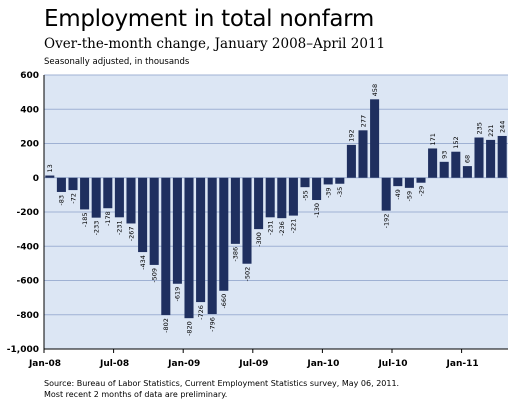 The height and width of the screenshot is (415, 519). I want to click on y-tick-label: 0, so click(36, 179).